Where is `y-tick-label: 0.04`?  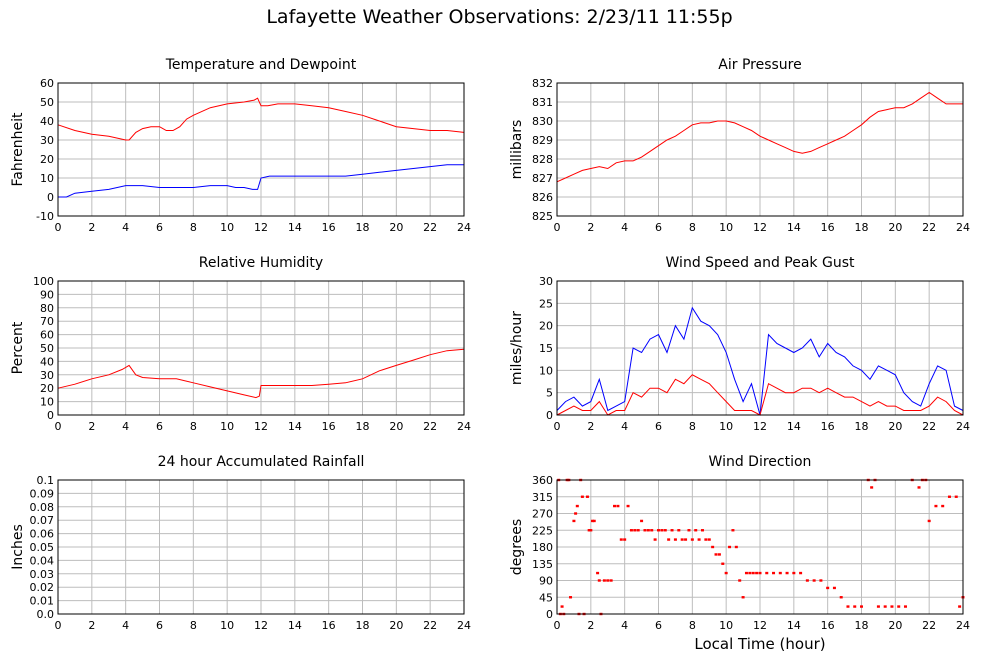
y-tick-label: 0.04 is located at coordinates (42, 560).